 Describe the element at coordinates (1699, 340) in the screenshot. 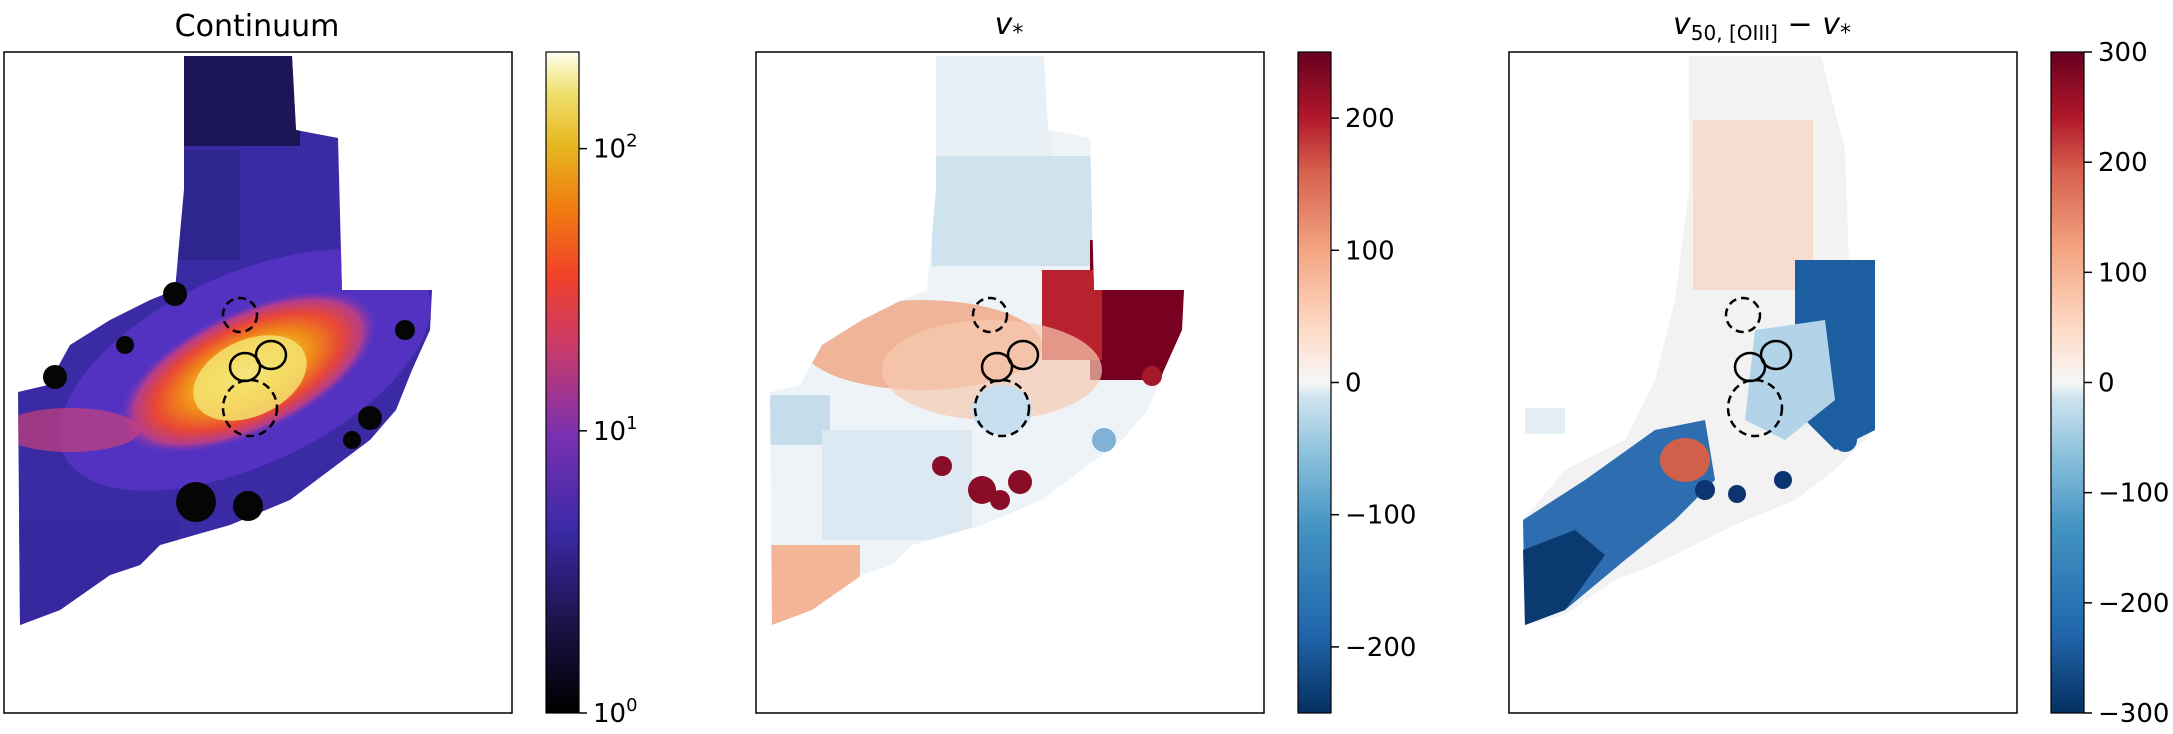

I see `v50-map` at that location.